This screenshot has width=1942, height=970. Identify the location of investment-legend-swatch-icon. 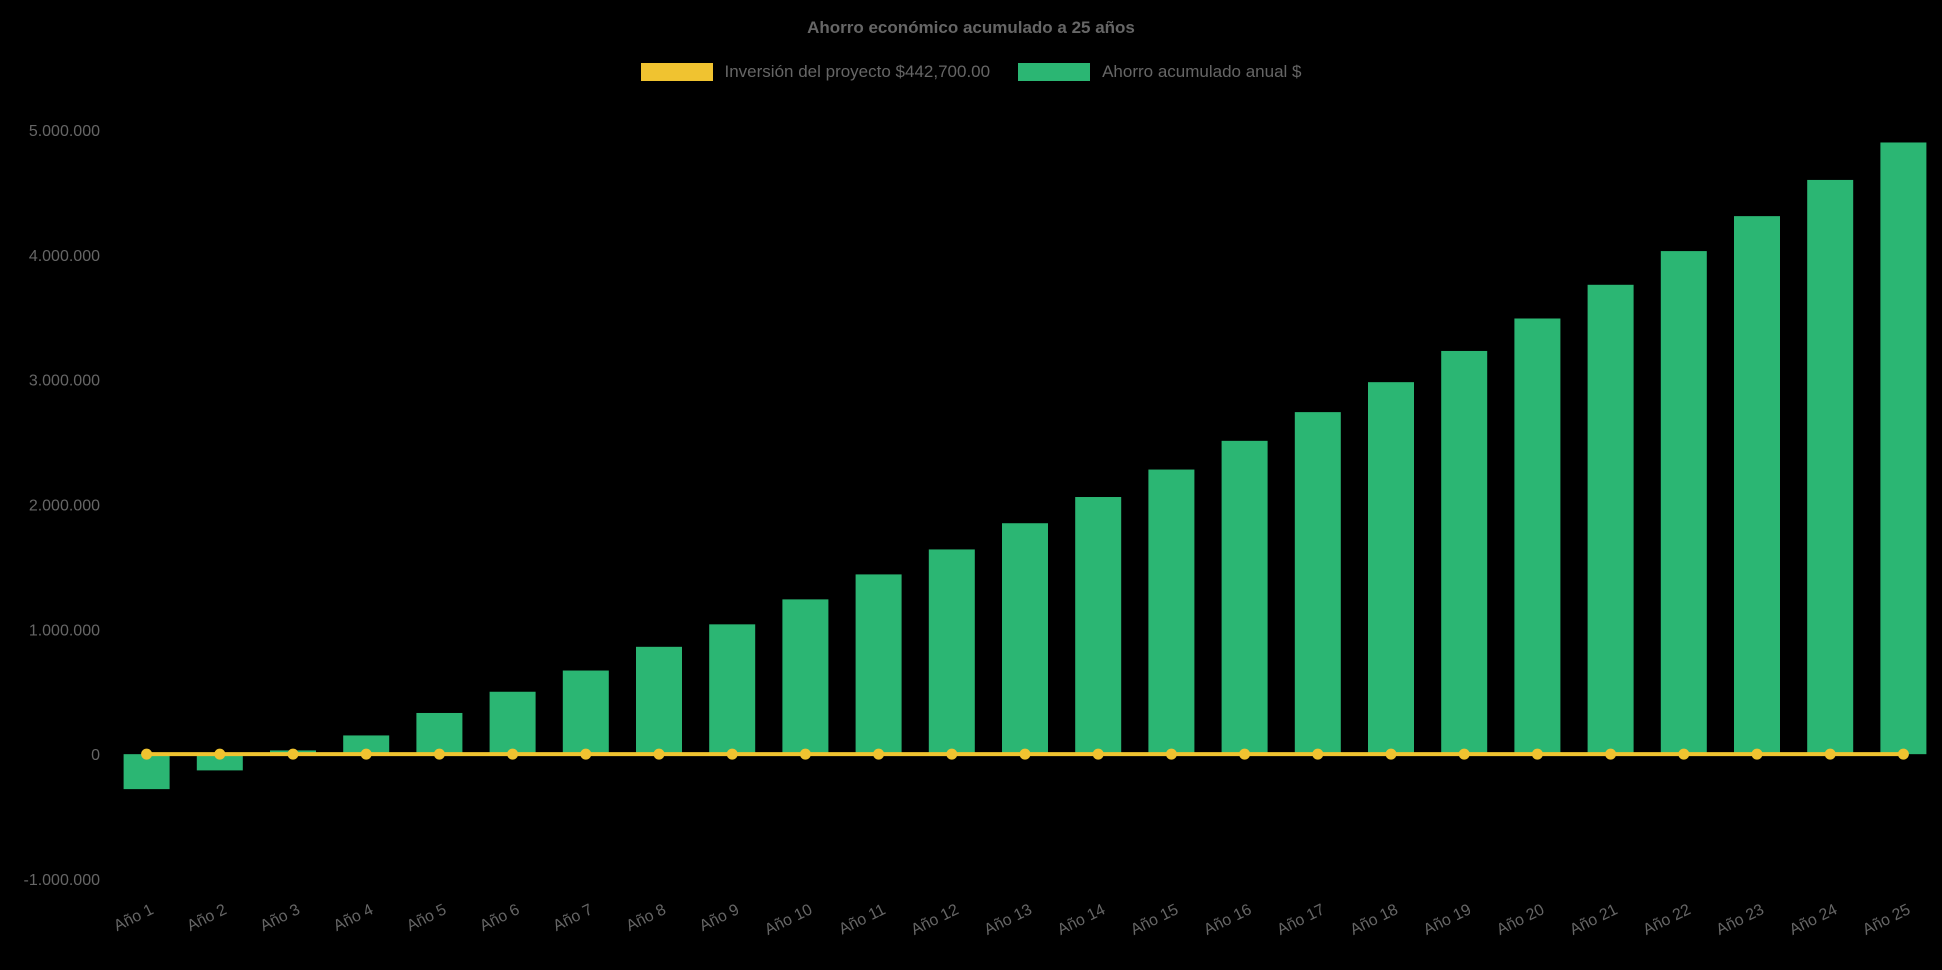
(676, 72).